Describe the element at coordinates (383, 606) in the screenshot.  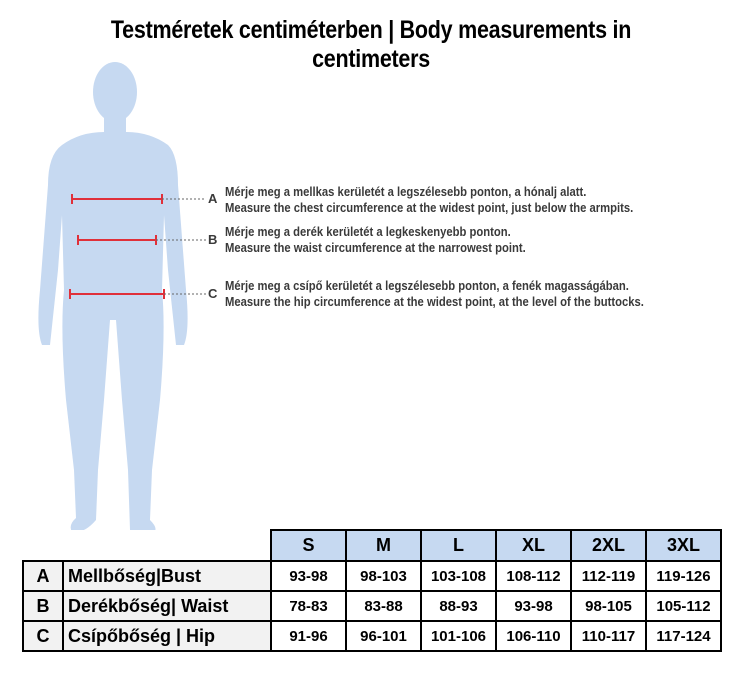
I see `cell: 83-88` at that location.